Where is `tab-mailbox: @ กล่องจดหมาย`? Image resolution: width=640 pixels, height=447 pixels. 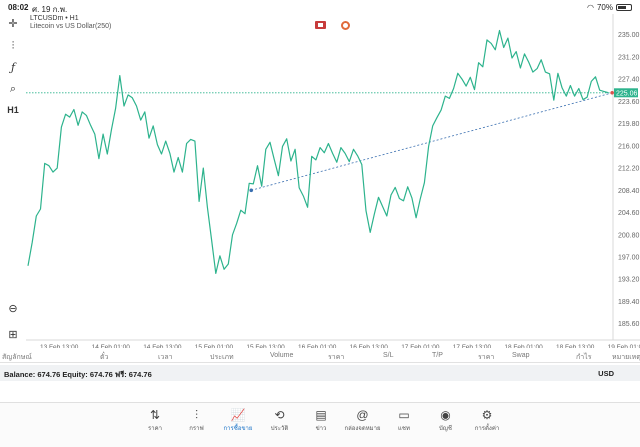
tab-mailbox: @ กล่องจดหมาย is located at coordinates (363, 420).